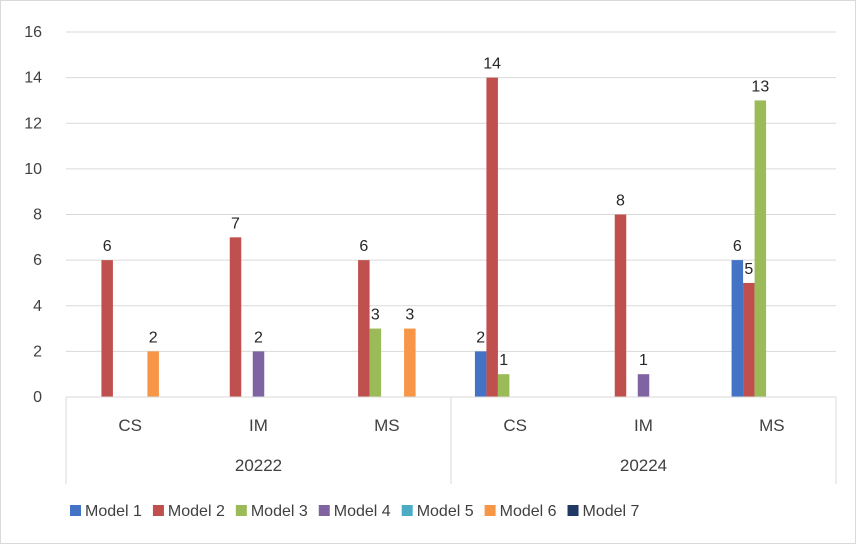 The image size is (856, 544). Describe the element at coordinates (235, 223) in the screenshot. I see `data-label: 7` at that location.